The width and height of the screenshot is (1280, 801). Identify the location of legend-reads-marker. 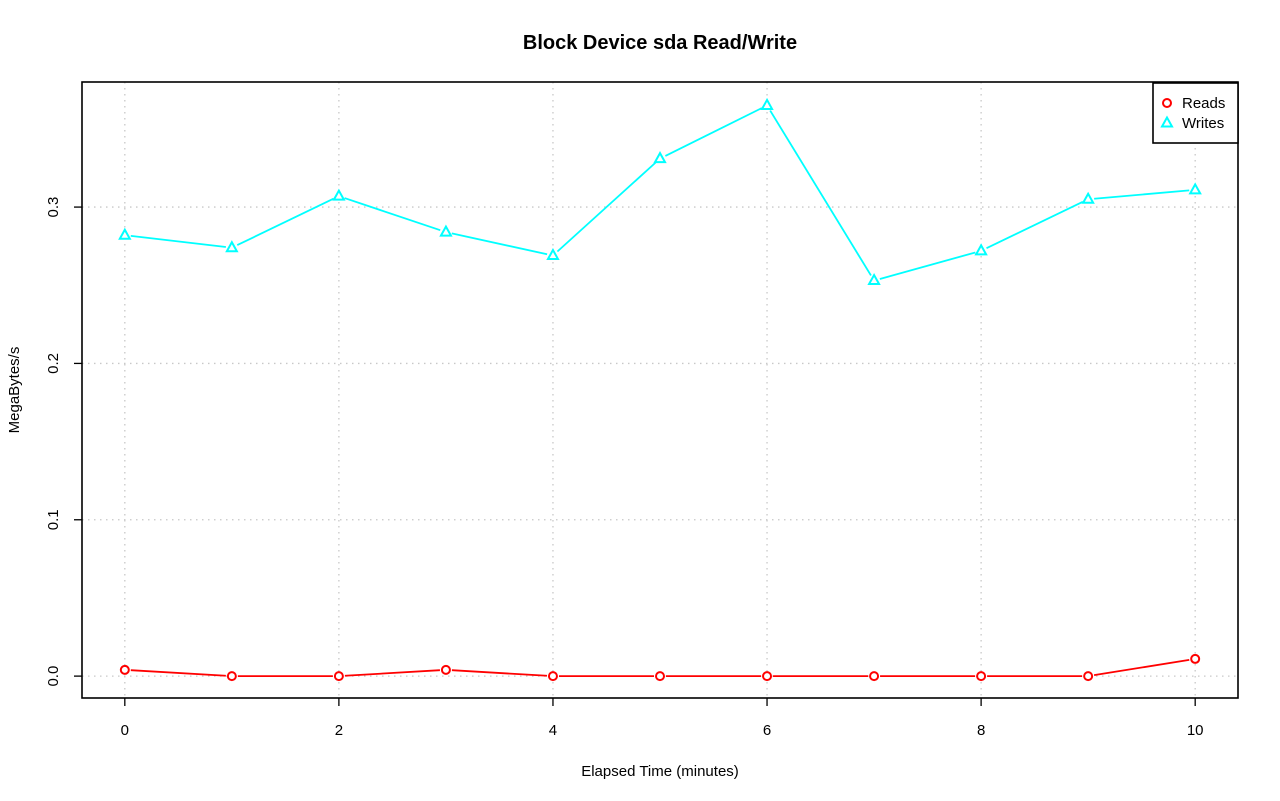
(1167, 103).